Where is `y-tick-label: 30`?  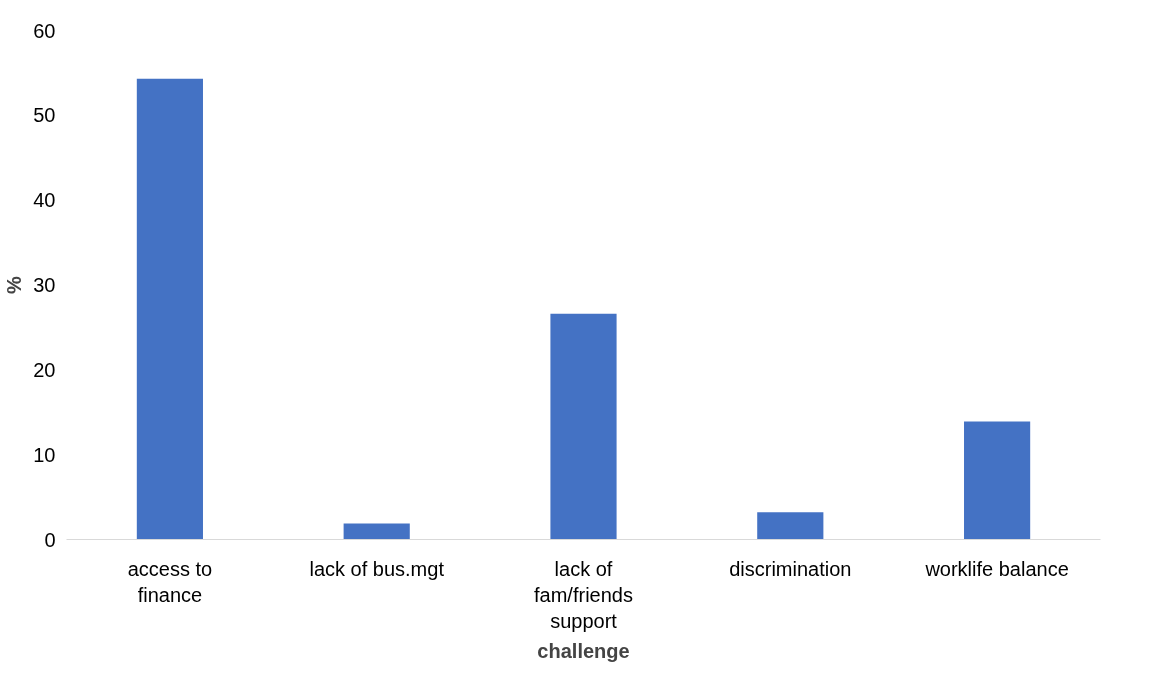 y-tick-label: 30 is located at coordinates (44, 285).